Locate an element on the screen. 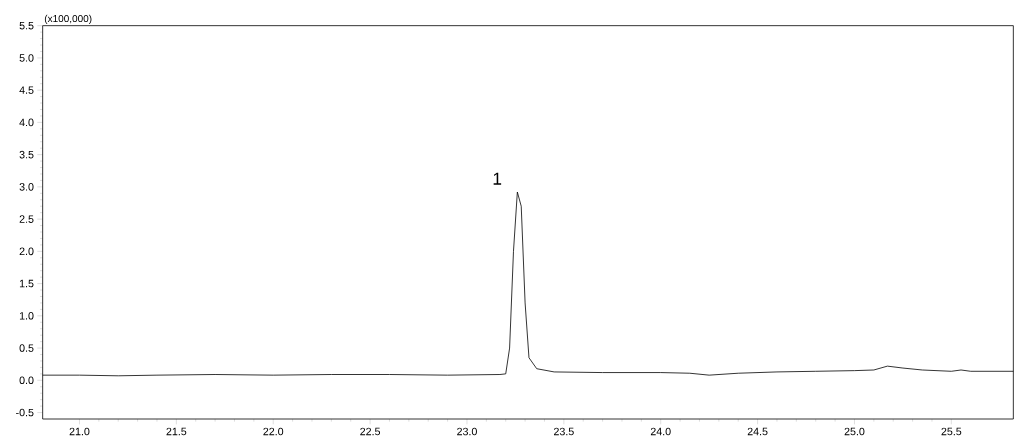  x-tick-label: 25.0 is located at coordinates (854, 431).